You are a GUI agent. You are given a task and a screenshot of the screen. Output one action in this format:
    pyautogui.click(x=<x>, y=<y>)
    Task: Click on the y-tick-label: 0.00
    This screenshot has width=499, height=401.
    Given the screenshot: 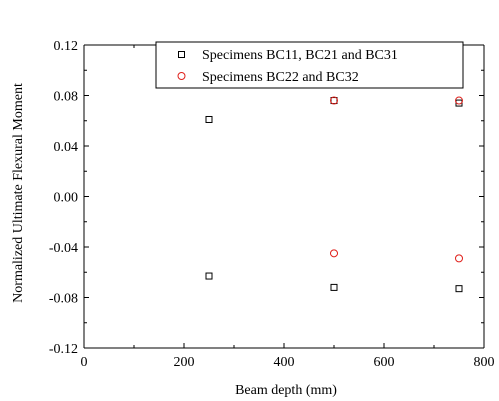 What is the action you would take?
    pyautogui.click(x=66, y=198)
    